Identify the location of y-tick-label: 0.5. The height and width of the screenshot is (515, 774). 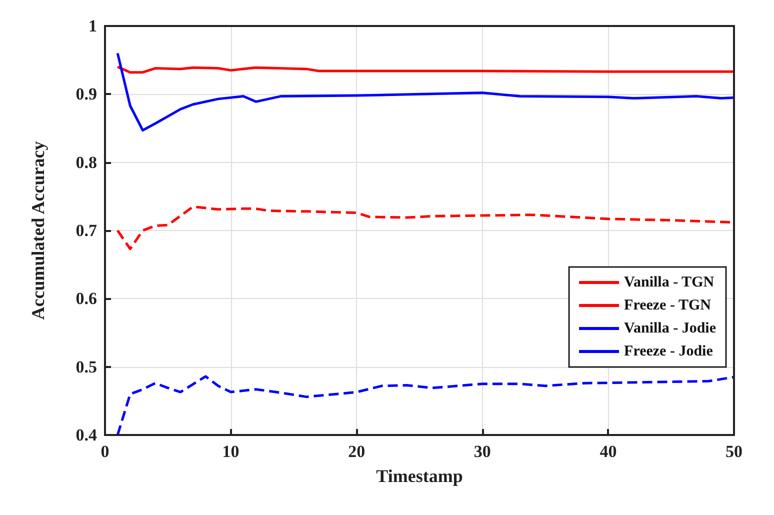
(86, 366).